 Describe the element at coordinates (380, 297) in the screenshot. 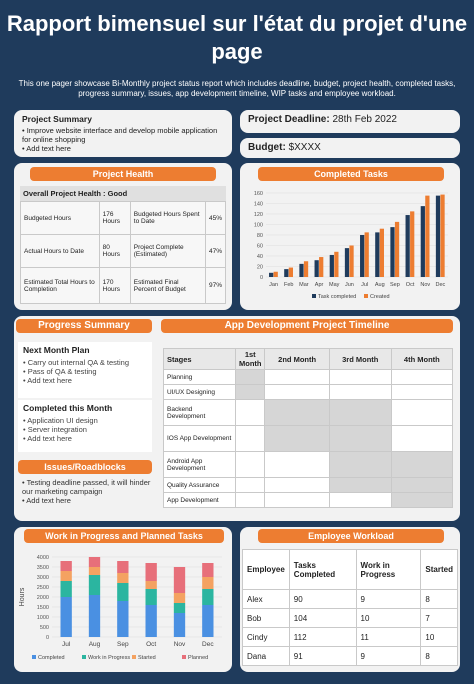

I see `legend-label: Created` at that location.